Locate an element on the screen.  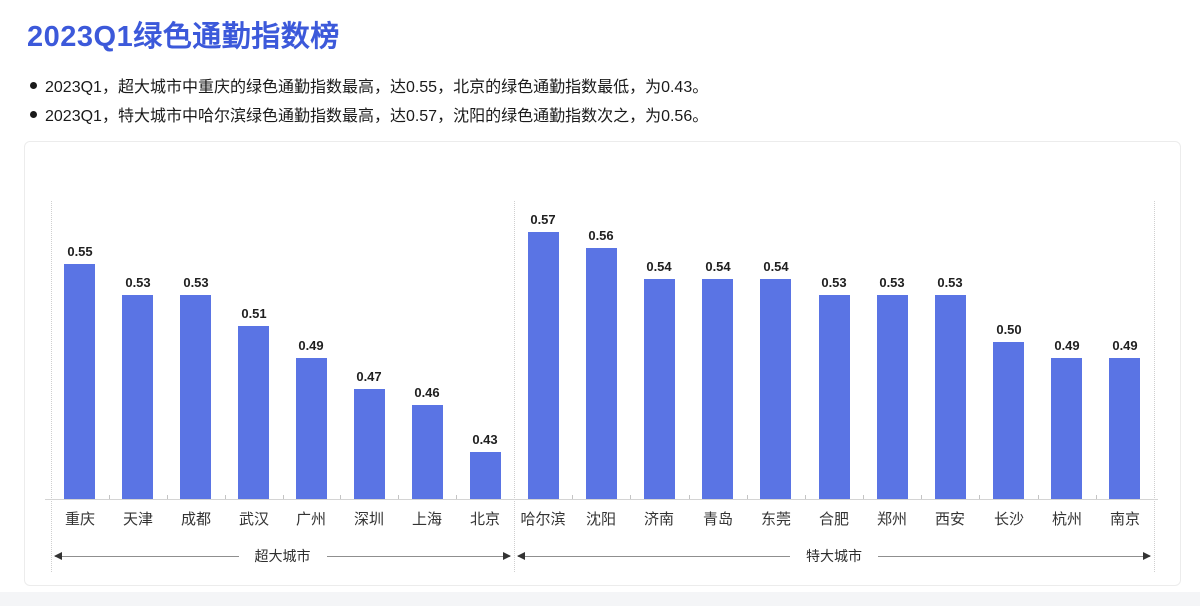
bar-value-label: 0.47 is located at coordinates (369, 376).